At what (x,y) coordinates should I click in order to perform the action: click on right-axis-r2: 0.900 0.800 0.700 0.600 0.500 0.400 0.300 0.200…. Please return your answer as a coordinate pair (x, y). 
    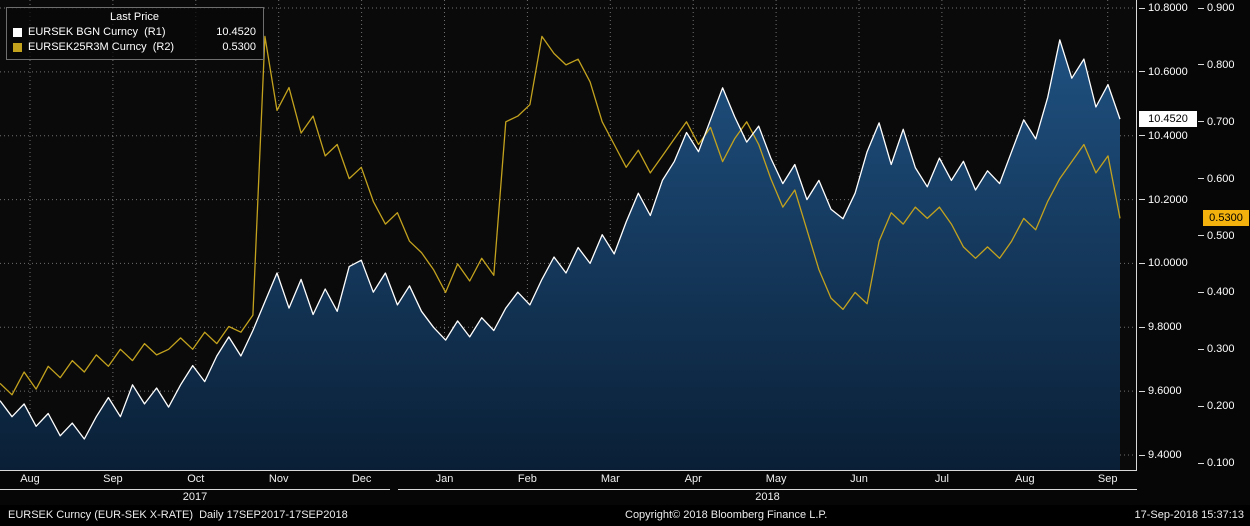
    Looking at the image, I should click on (1223, 235).